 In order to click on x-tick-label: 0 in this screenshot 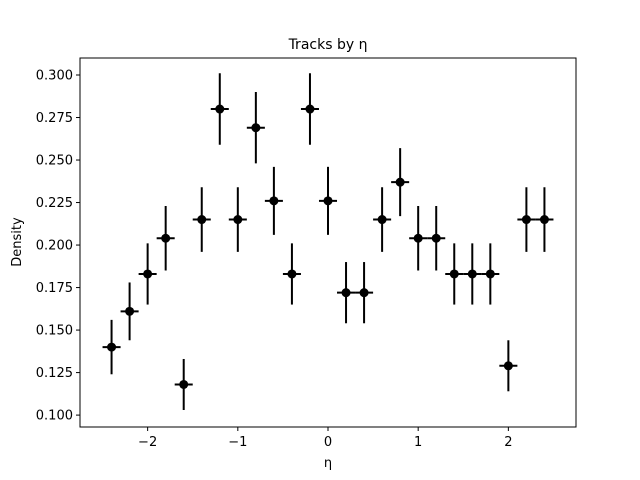, I will do `click(328, 442)`.